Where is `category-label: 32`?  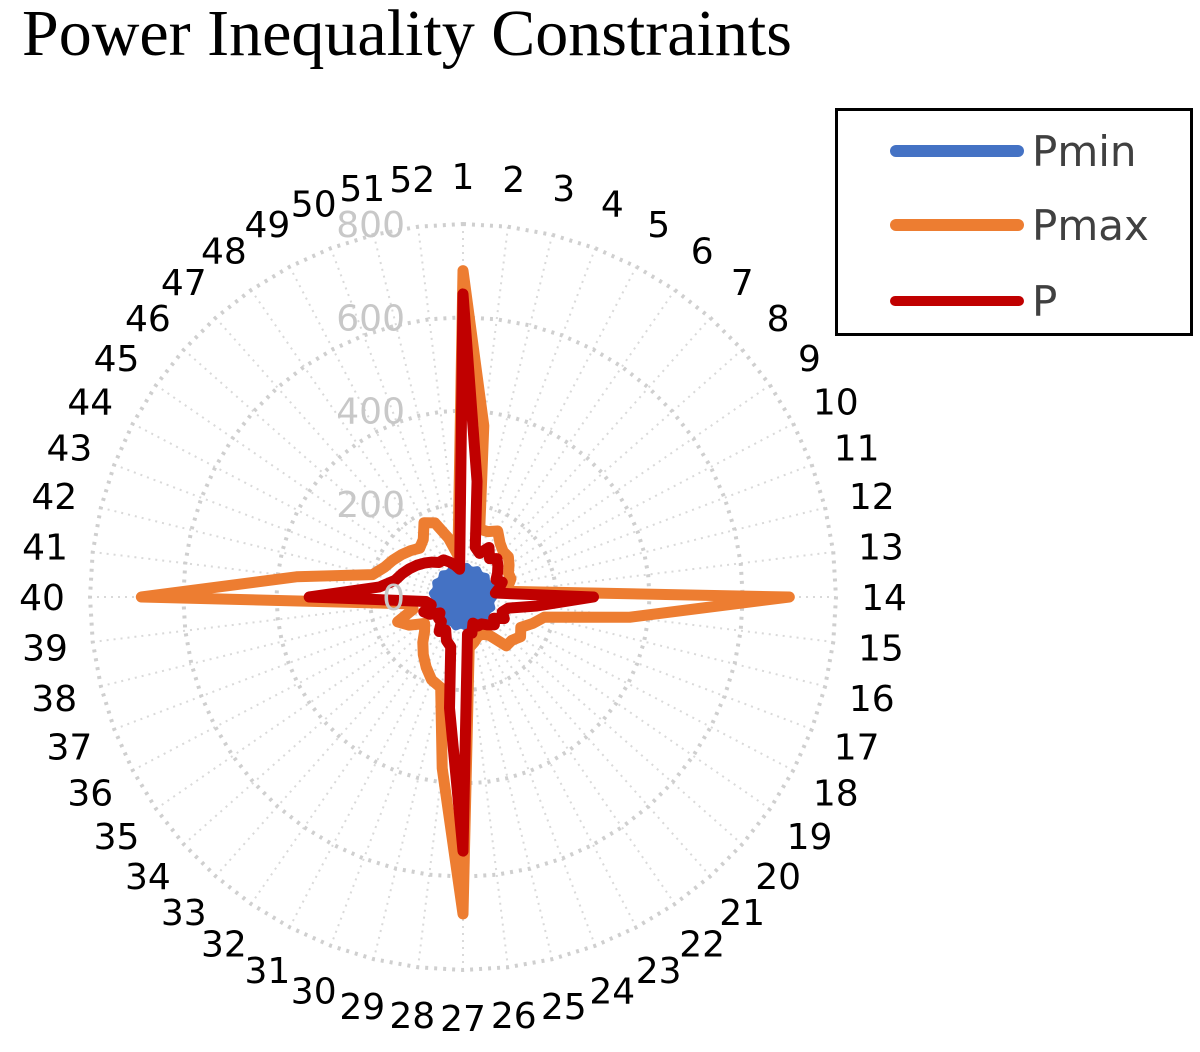 category-label: 32 is located at coordinates (224, 944).